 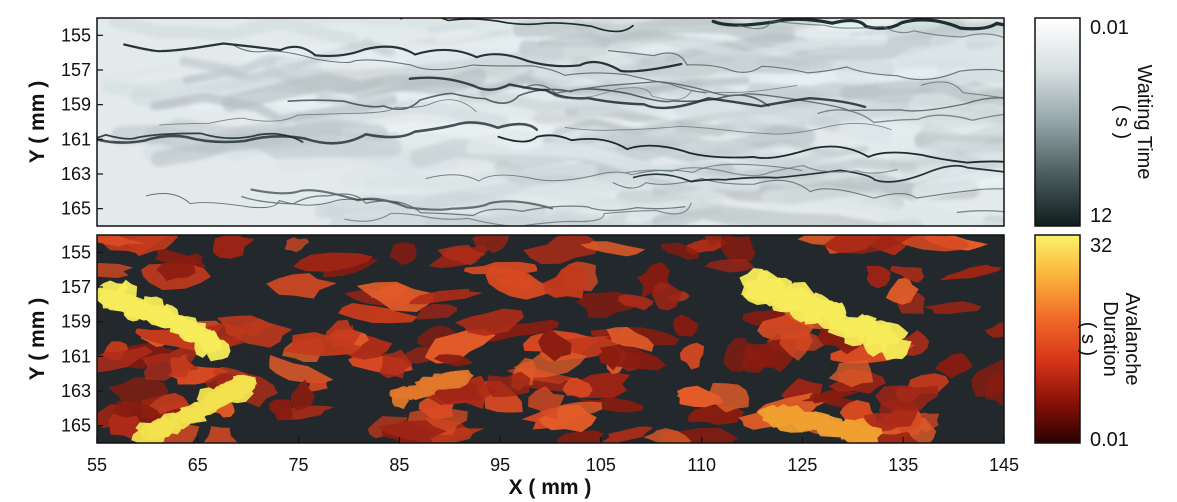 What do you see at coordinates (553, 456) in the screenshot?
I see `bottom-x-ticks: 55 65 75 85 95 105 110 125 135 145` at bounding box center [553, 456].